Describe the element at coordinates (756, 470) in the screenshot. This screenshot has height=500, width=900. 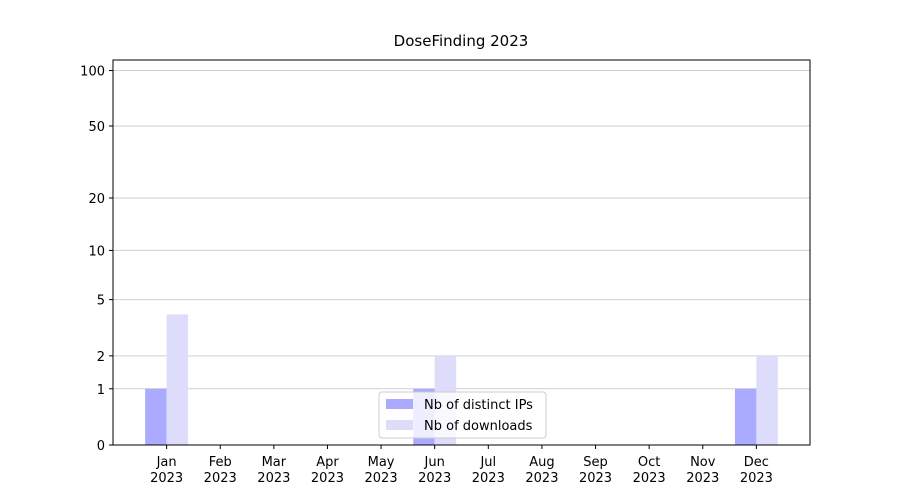
I see `x-tick-label: Dec 2023` at that location.